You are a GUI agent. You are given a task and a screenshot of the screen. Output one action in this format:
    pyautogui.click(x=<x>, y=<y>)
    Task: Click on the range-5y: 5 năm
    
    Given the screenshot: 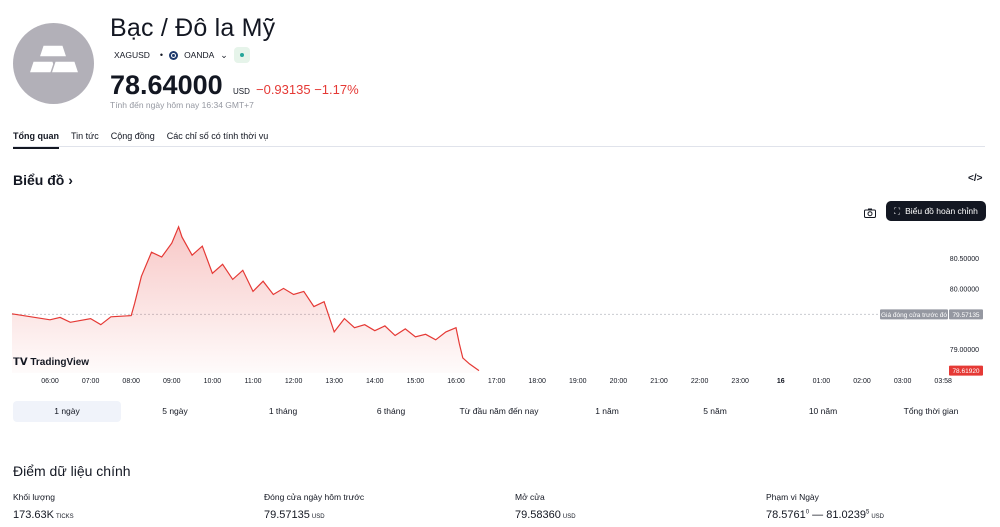 What is the action you would take?
    pyautogui.click(x=715, y=411)
    